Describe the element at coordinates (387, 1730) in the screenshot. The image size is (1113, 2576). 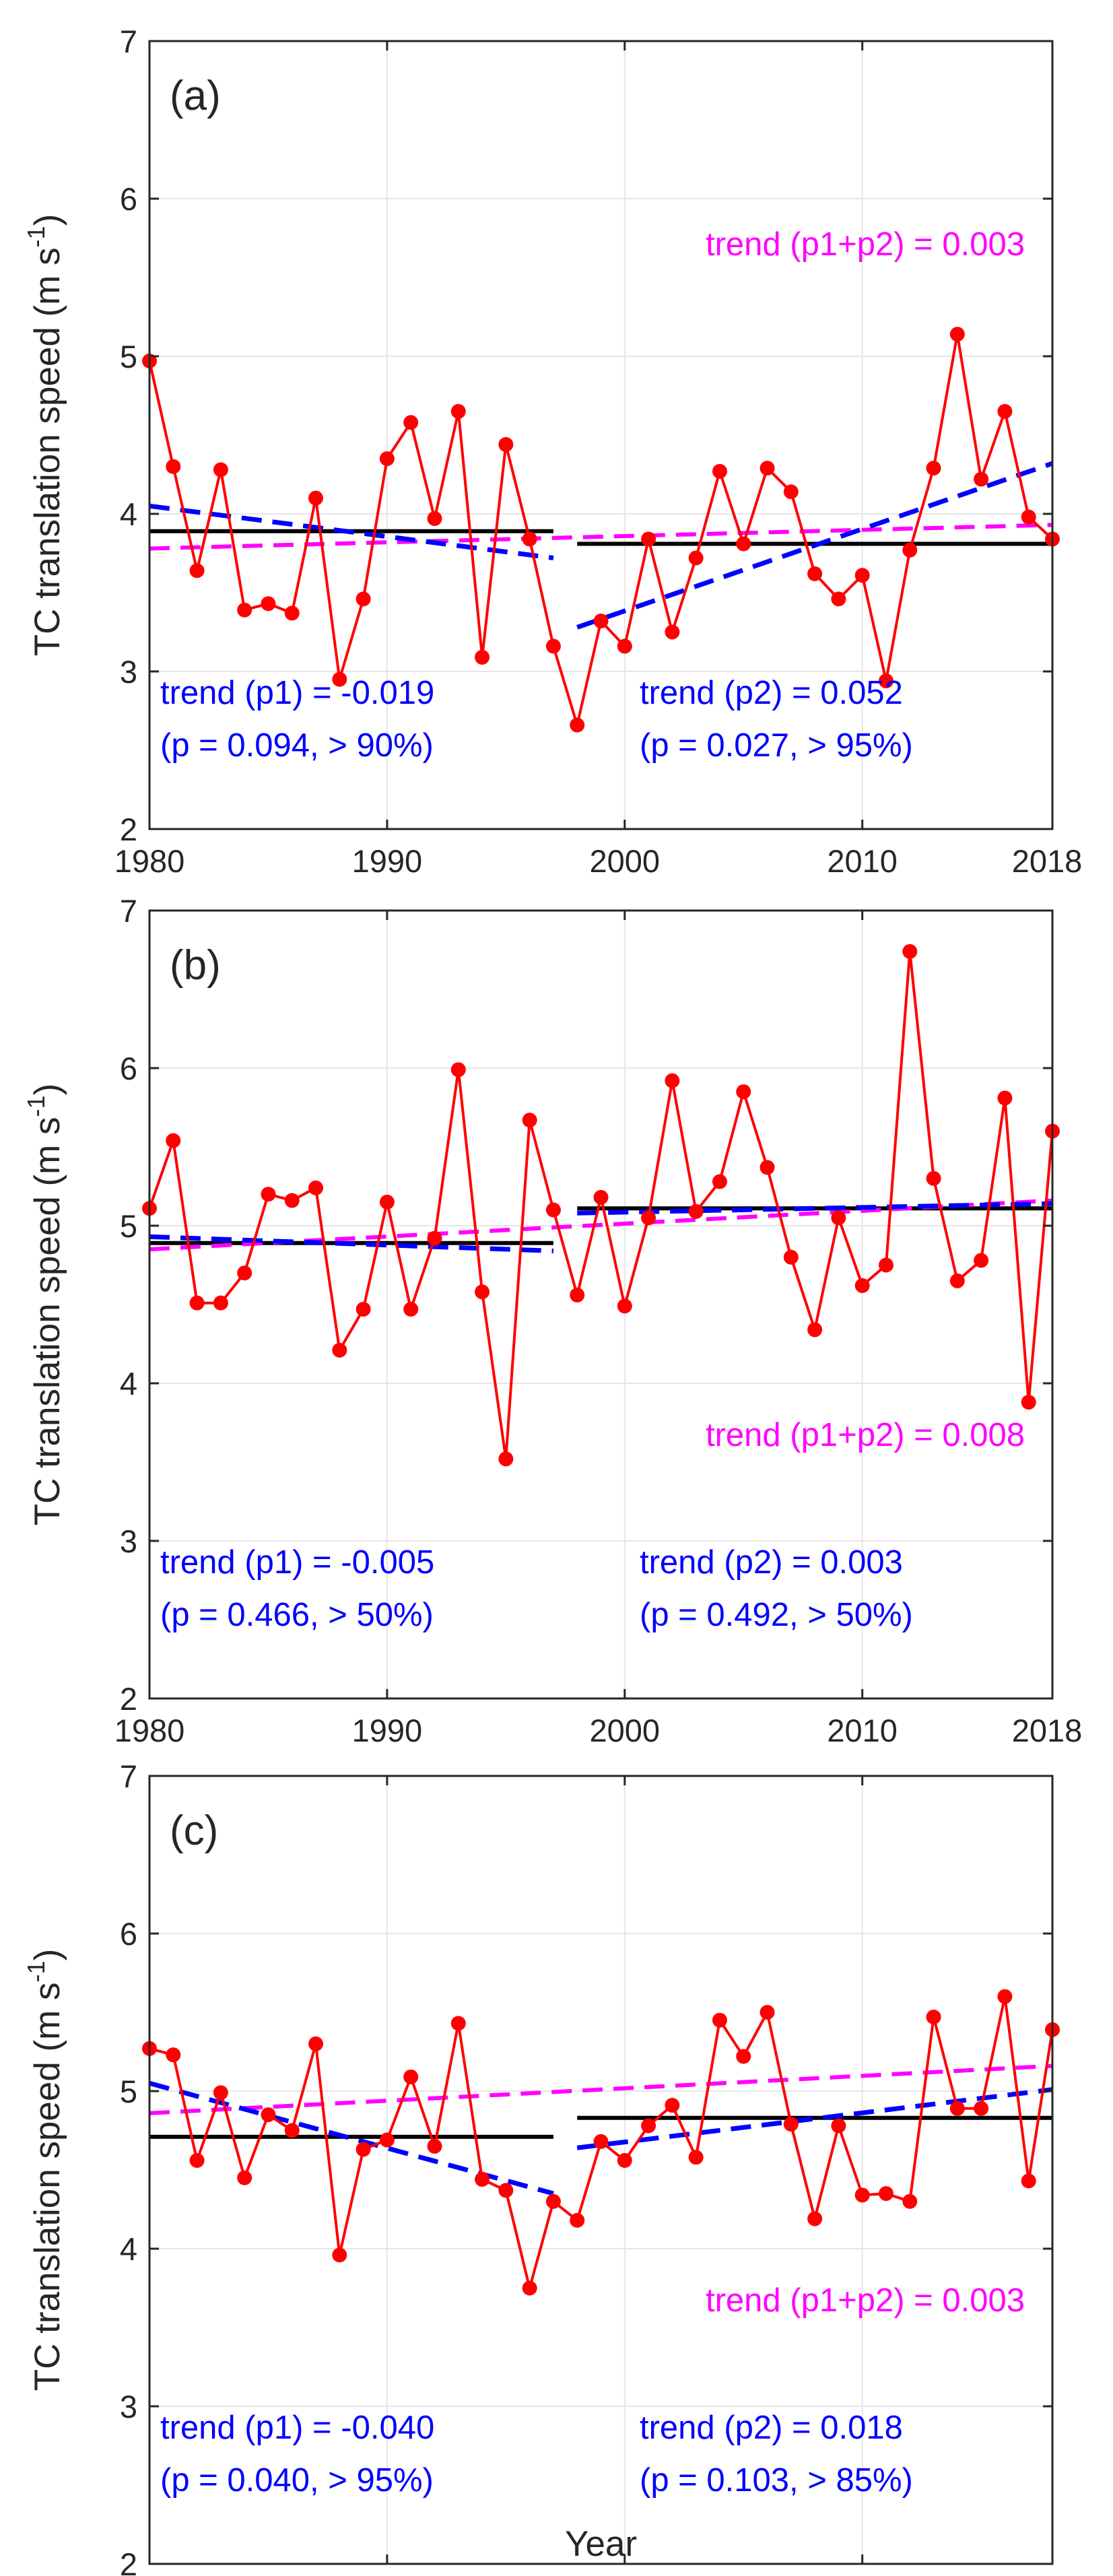
I see `x-tick-label: 1990` at that location.